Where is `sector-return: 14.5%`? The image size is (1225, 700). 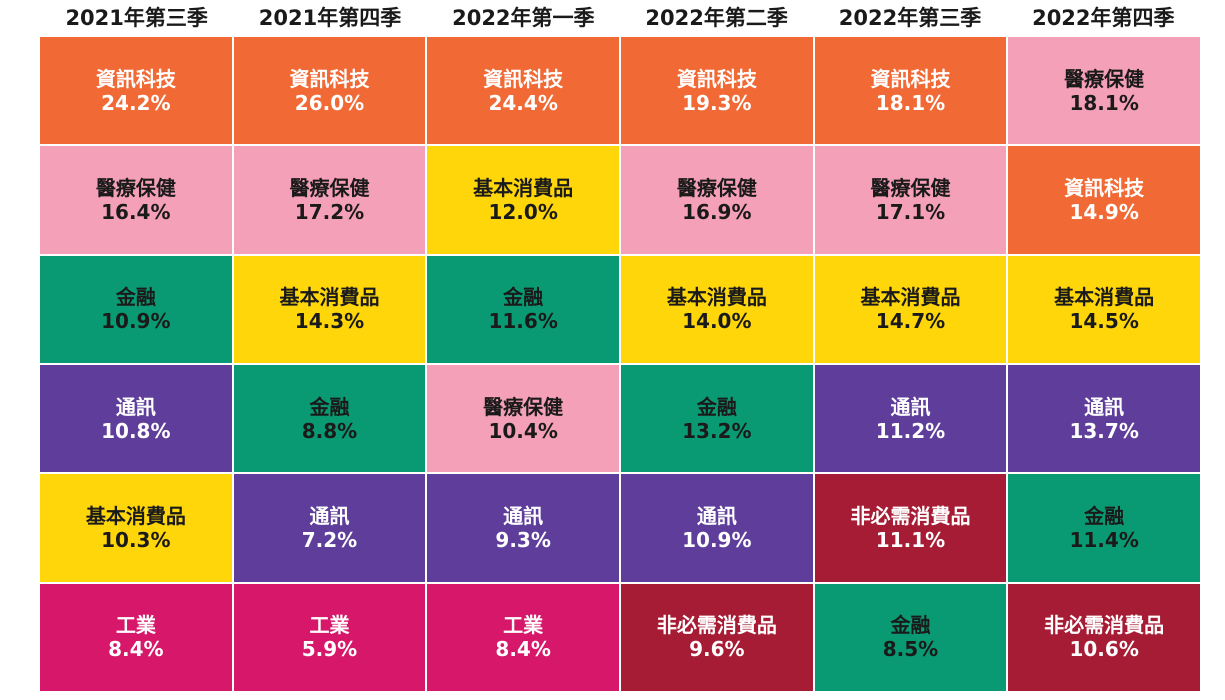 sector-return: 14.5% is located at coordinates (1104, 321).